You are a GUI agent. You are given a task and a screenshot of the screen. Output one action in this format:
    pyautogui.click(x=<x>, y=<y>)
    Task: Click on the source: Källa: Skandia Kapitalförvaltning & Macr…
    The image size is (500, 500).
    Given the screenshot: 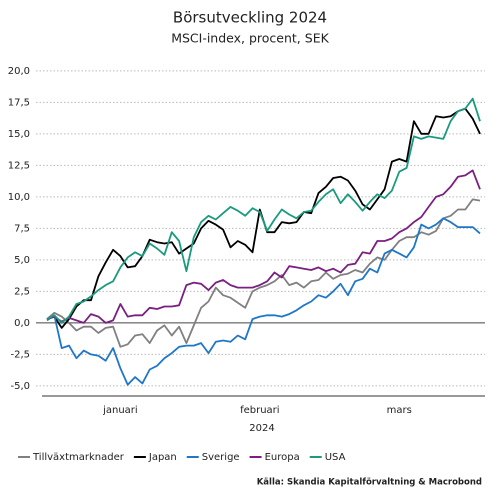 What is the action you would take?
    pyautogui.click(x=369, y=483)
    